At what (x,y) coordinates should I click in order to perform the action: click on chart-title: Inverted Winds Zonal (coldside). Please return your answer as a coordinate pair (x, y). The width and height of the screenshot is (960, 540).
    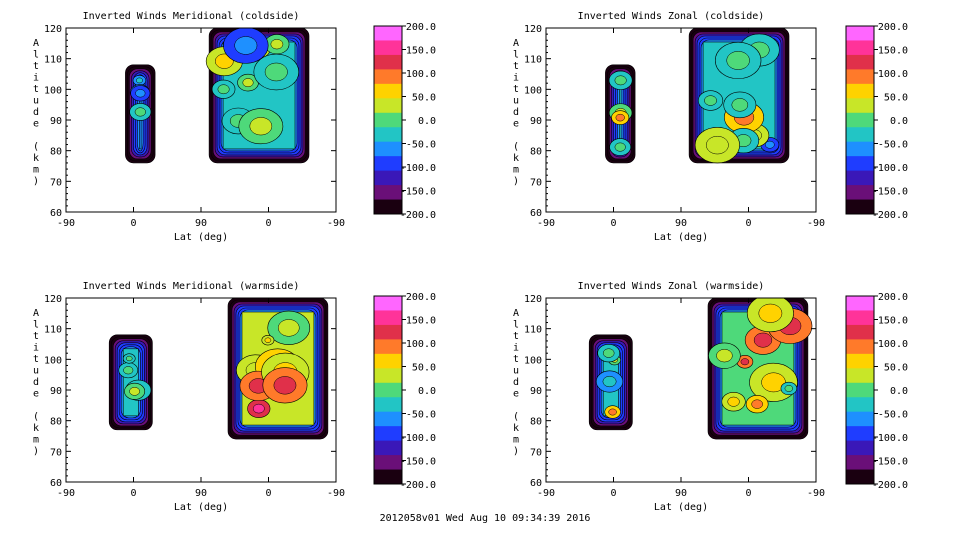
    Looking at the image, I should click on (671, 16).